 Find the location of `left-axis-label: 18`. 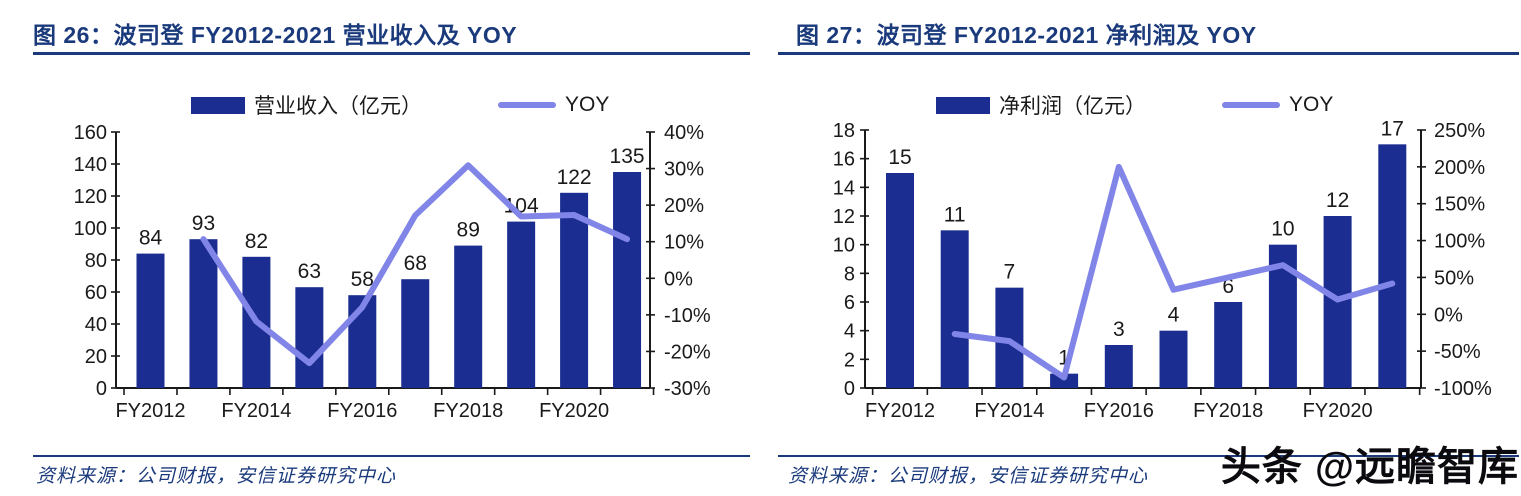

left-axis-label: 18 is located at coordinates (844, 131).